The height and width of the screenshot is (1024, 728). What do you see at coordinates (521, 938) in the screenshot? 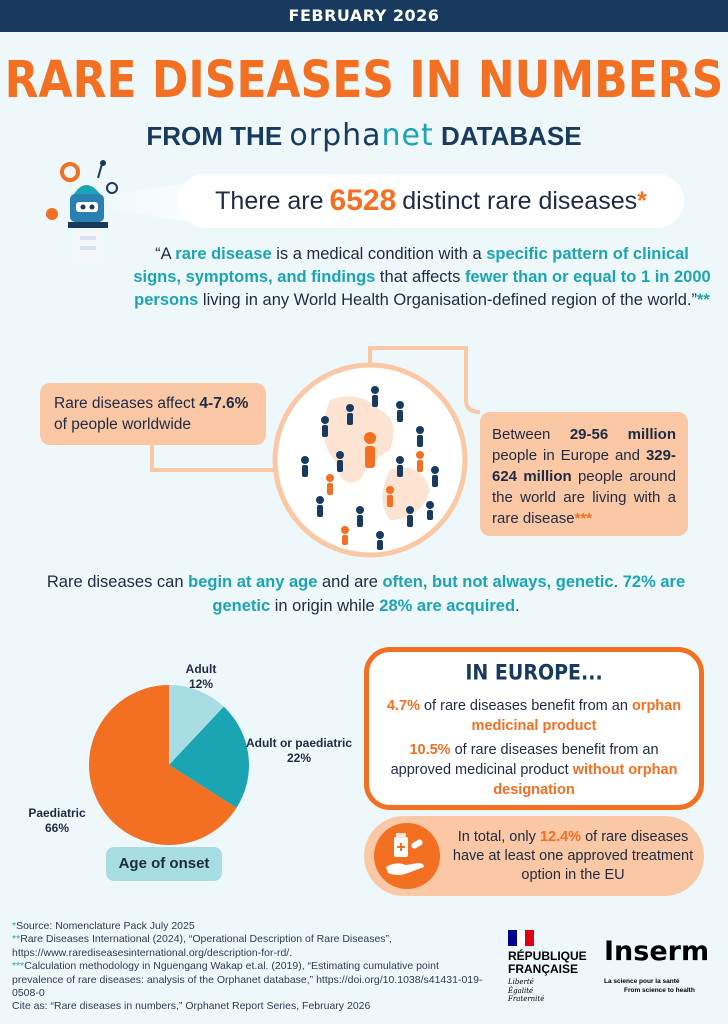
I see `french-flag-icon` at bounding box center [521, 938].